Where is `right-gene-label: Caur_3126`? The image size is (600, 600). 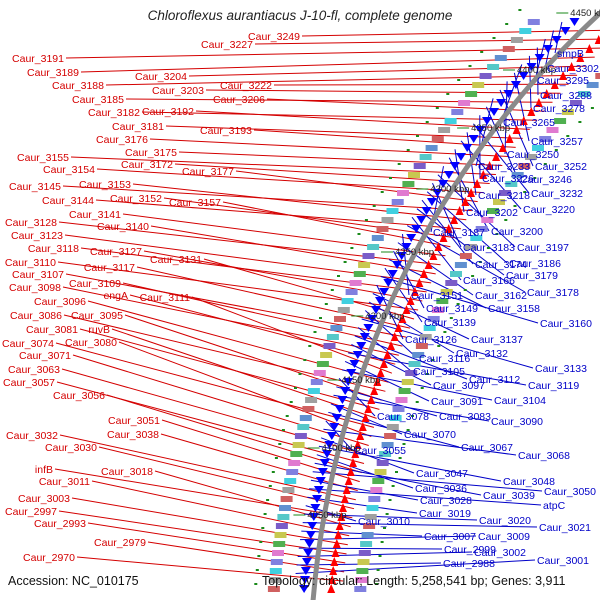
right-gene-label: Caur_3126 is located at coordinates (431, 340).